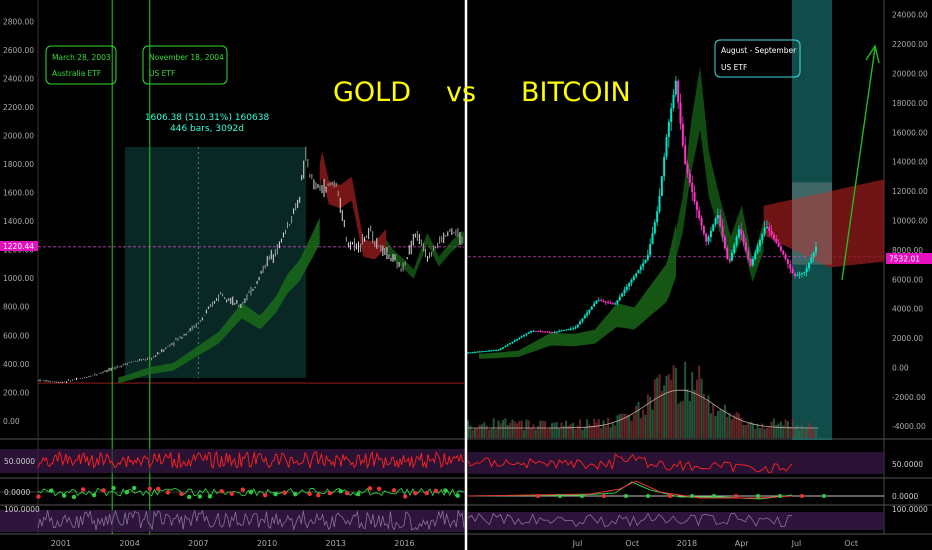 The height and width of the screenshot is (550, 932). I want to click on btc-cloud-bull, so click(577, 291).